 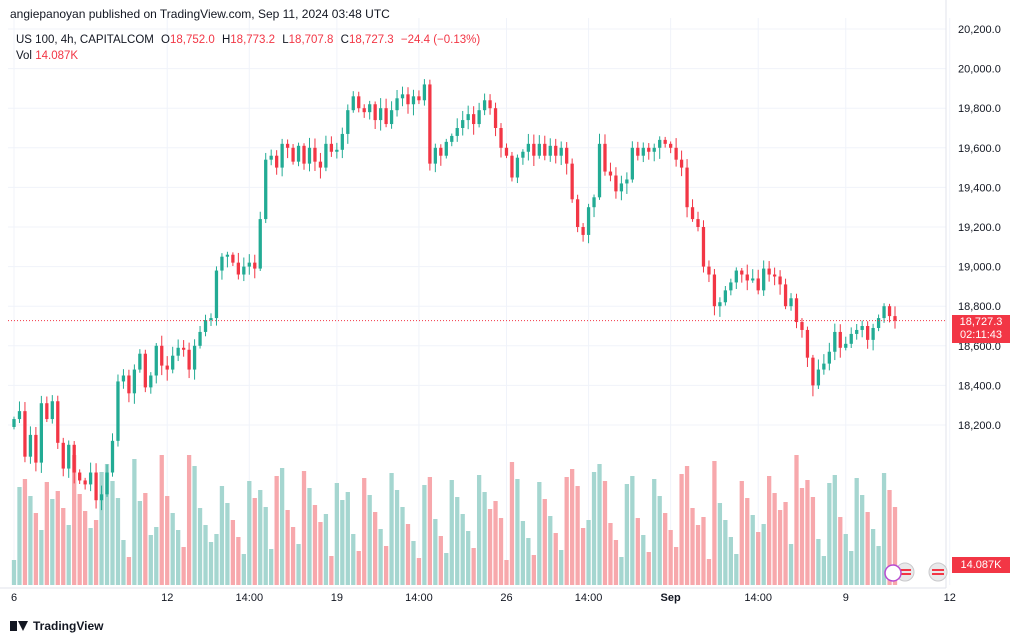 I want to click on last-price-value: 18,727.3, so click(x=981, y=322).